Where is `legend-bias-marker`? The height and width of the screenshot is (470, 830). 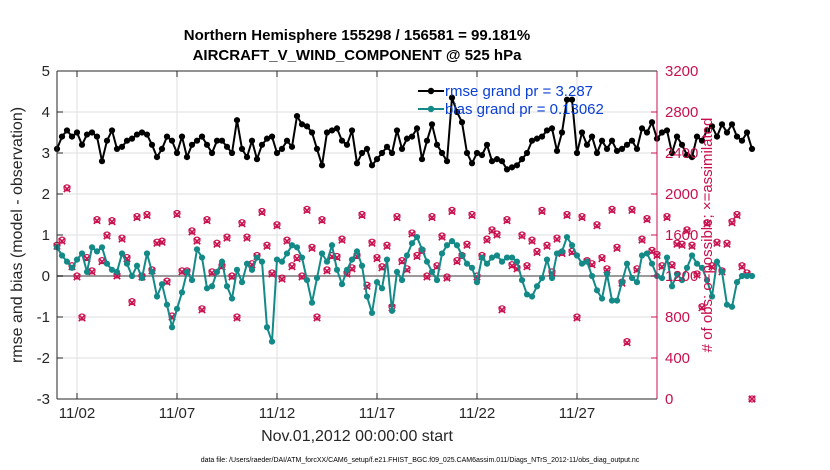 legend-bias-marker is located at coordinates (431, 109).